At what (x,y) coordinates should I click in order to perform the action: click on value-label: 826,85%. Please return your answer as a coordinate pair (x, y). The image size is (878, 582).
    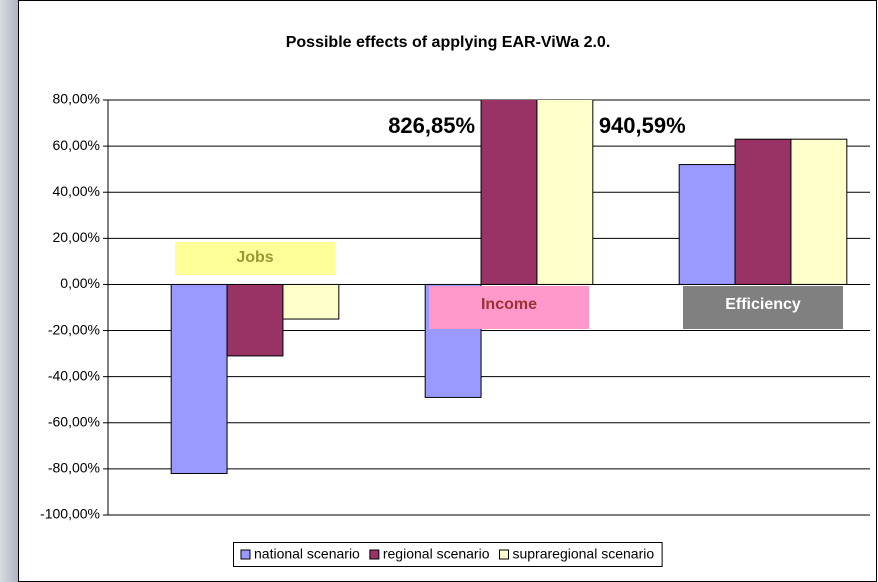
    Looking at the image, I should click on (431, 125).